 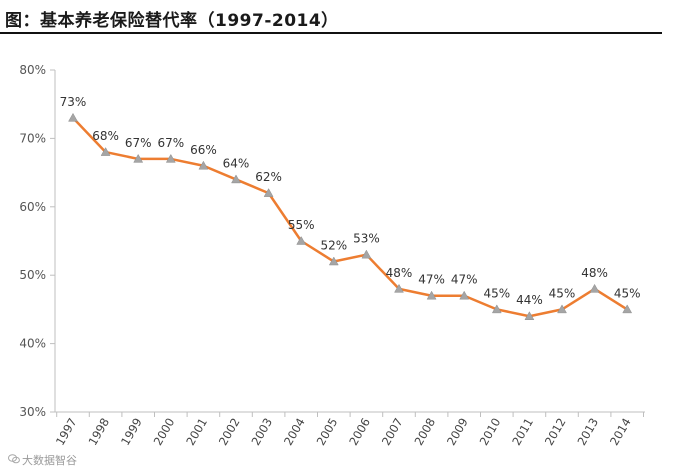 I want to click on x-tick-label: 2014, so click(x=620, y=432).